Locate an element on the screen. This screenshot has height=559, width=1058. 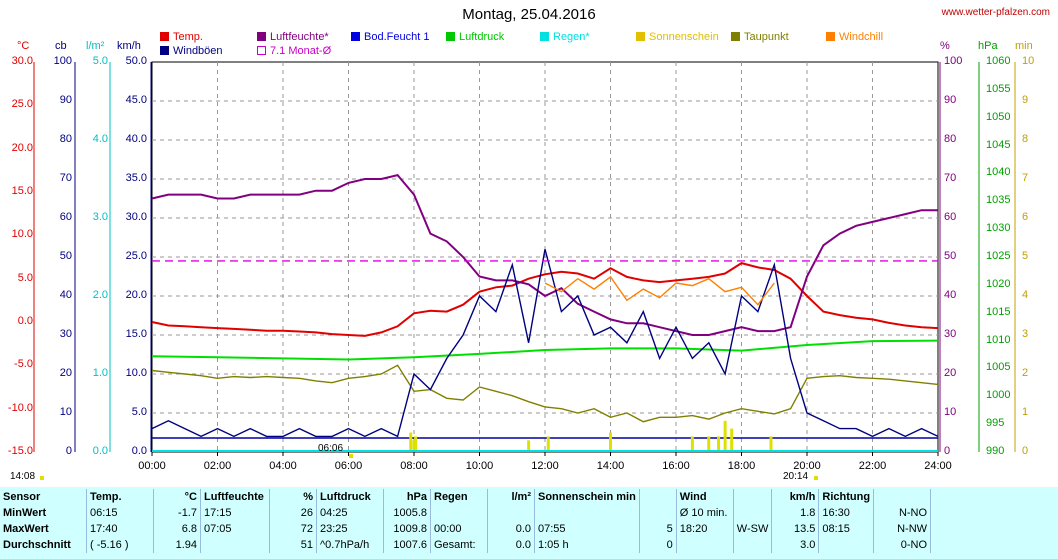
hum-time is located at coordinates (235, 545).